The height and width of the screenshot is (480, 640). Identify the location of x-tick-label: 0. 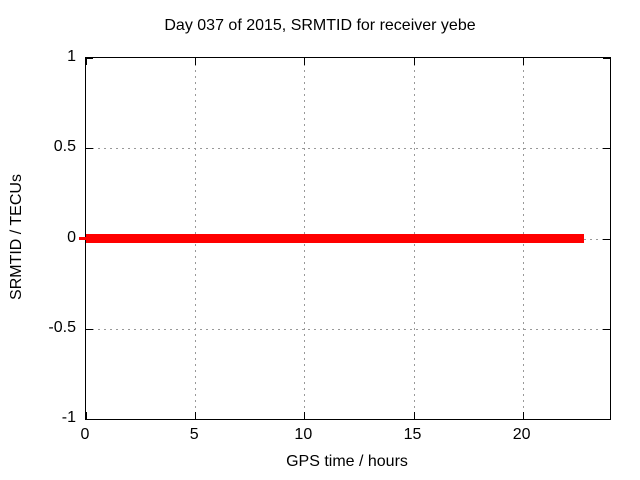
(85, 434).